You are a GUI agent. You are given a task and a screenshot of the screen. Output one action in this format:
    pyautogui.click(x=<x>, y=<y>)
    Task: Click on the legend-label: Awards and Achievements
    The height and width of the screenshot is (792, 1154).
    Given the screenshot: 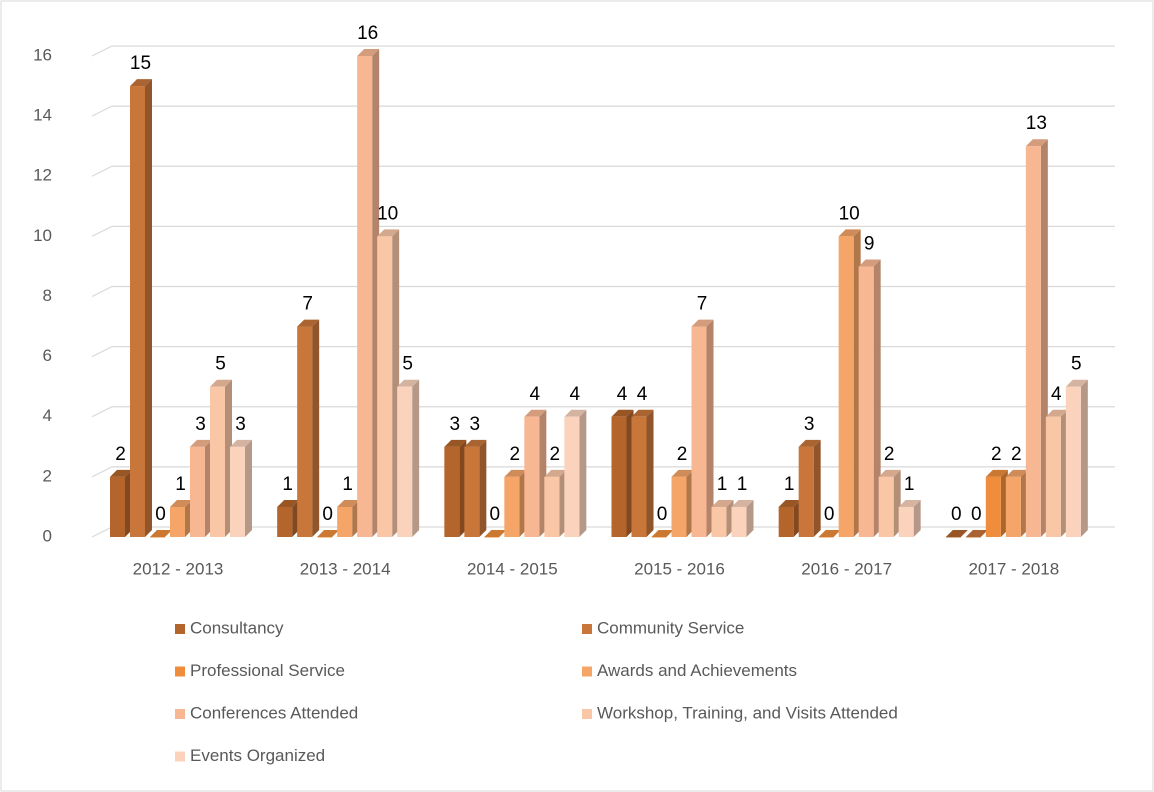 What is the action you would take?
    pyautogui.click(x=697, y=670)
    